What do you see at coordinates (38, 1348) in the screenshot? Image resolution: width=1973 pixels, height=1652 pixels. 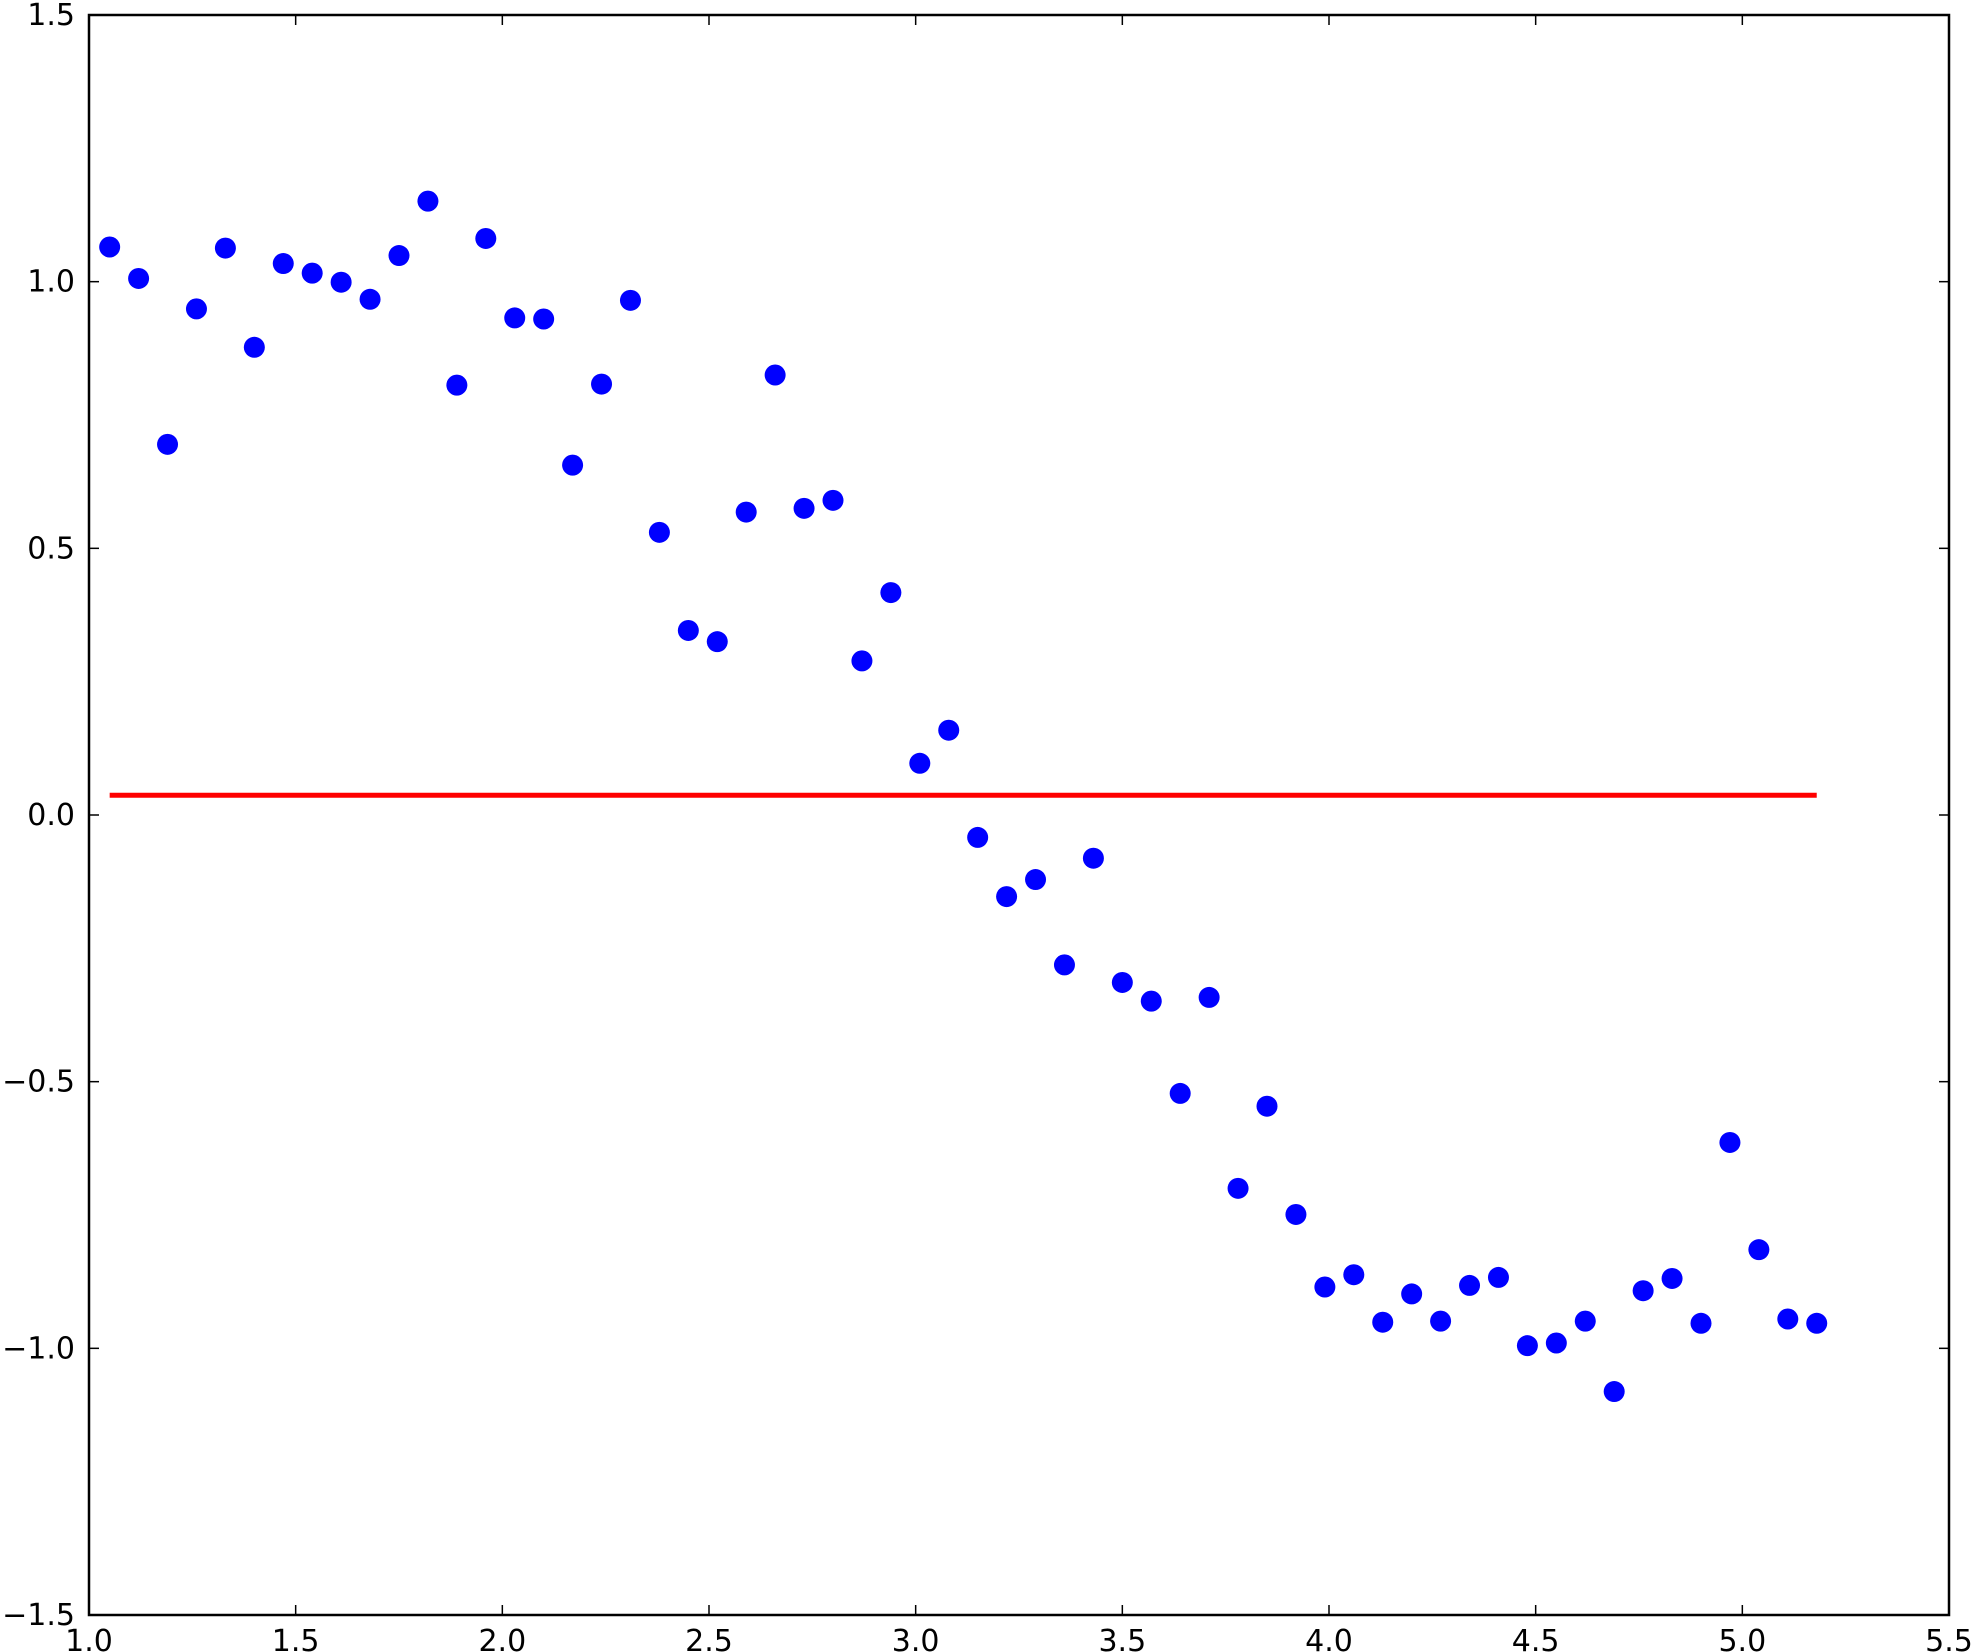 I see `y-tick-label: −1.0` at bounding box center [38, 1348].